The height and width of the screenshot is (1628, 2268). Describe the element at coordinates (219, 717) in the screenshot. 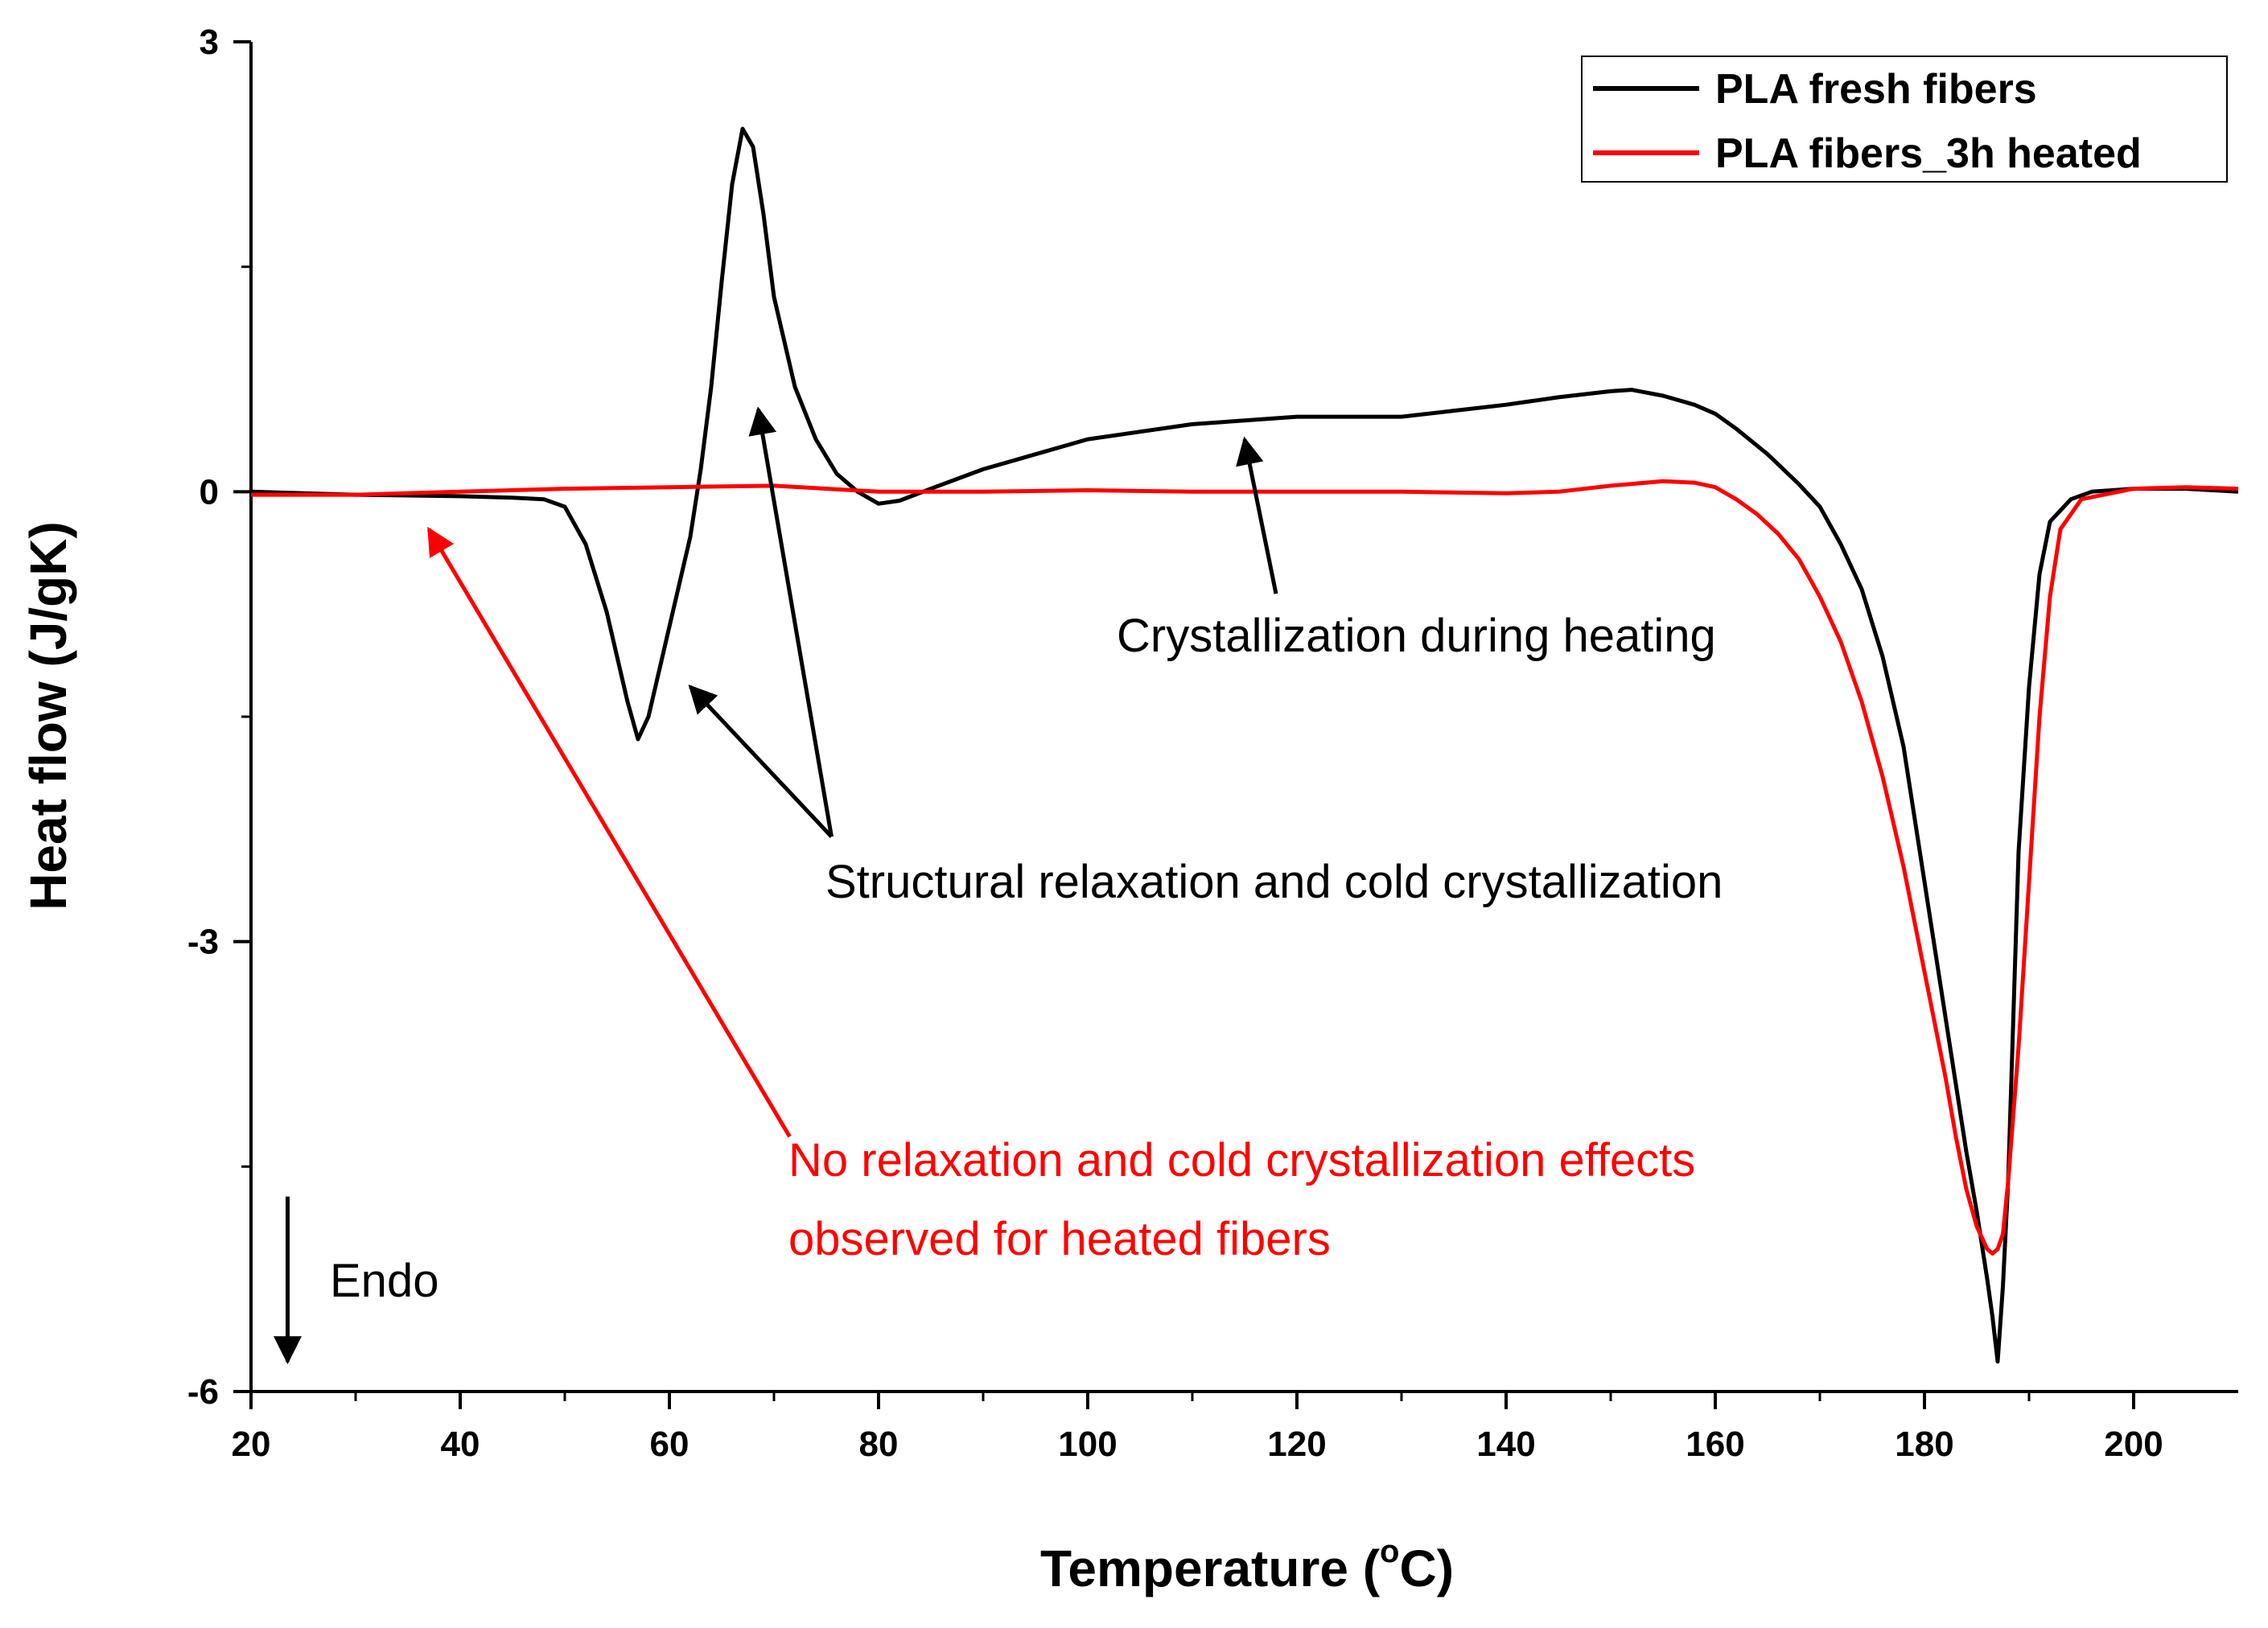

I see `y-ticks: 3 0 -3 -6` at that location.